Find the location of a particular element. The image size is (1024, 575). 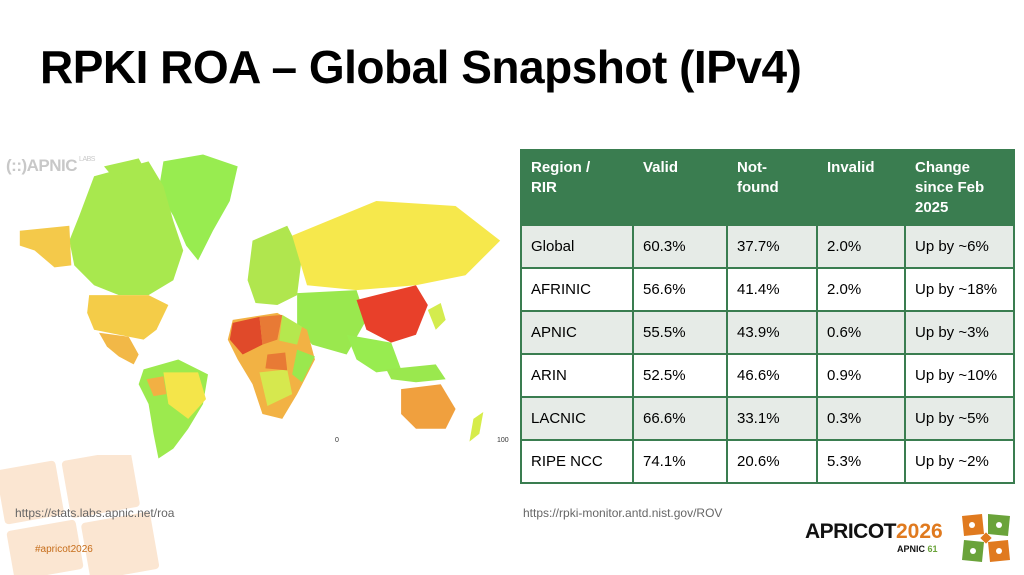

cell-not-found: 37.7% is located at coordinates (772, 246).